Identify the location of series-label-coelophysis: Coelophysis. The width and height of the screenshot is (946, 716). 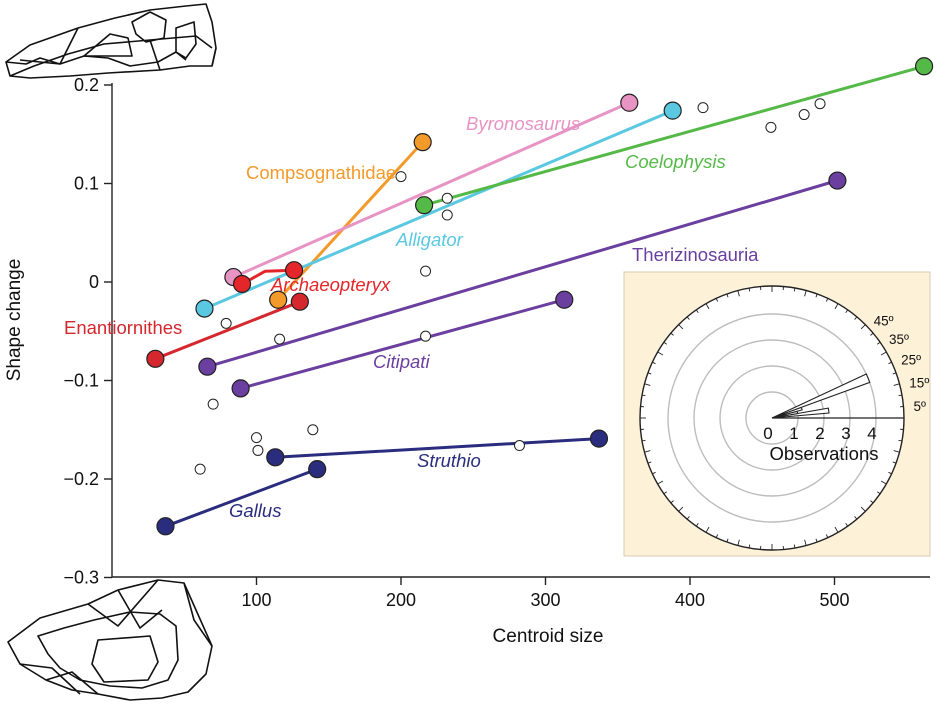
(675, 161).